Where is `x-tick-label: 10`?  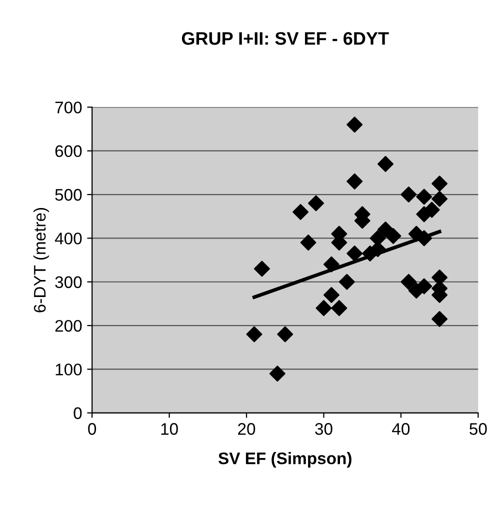
x-tick-label: 10 is located at coordinates (169, 429).